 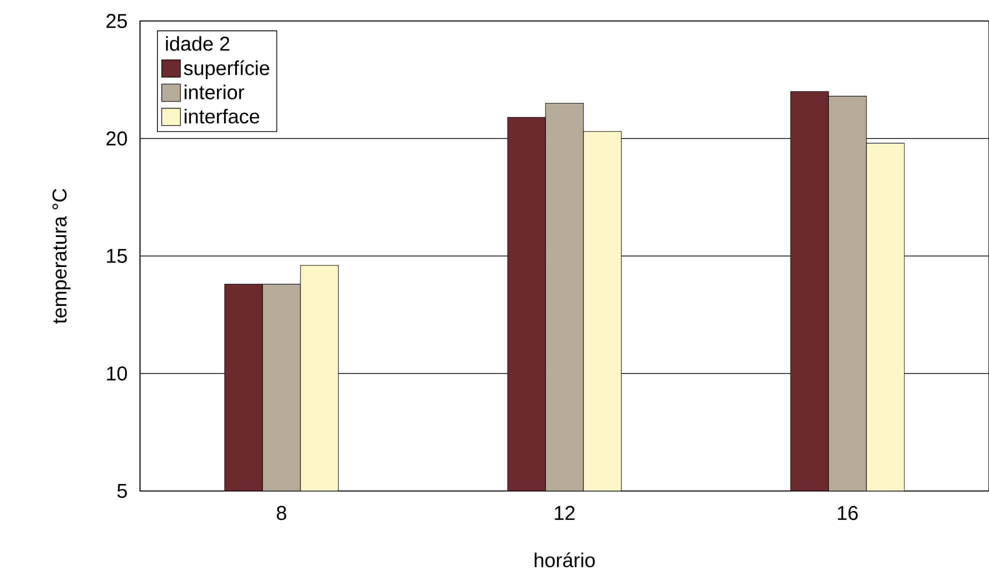 What do you see at coordinates (61, 256) in the screenshot?
I see `y-axis-title: temperatura °C` at bounding box center [61, 256].